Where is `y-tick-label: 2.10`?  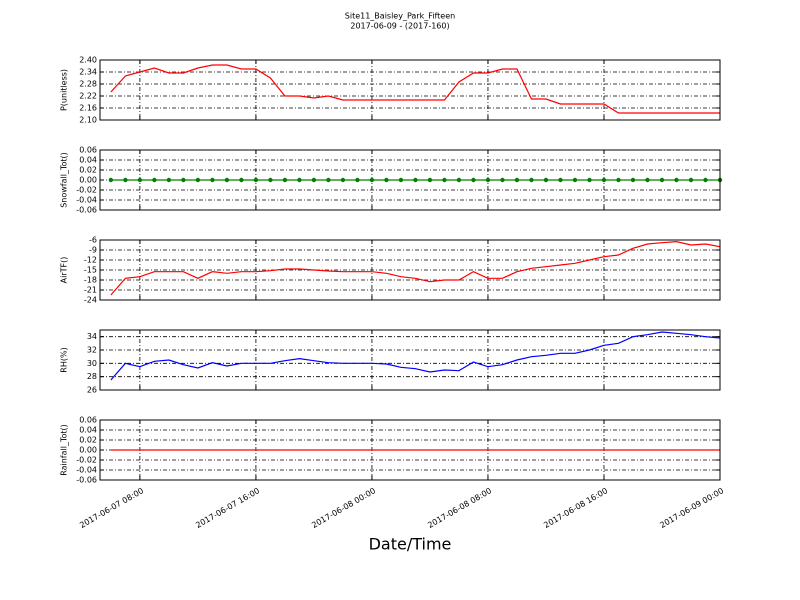 y-tick-label: 2.10 is located at coordinates (88, 120).